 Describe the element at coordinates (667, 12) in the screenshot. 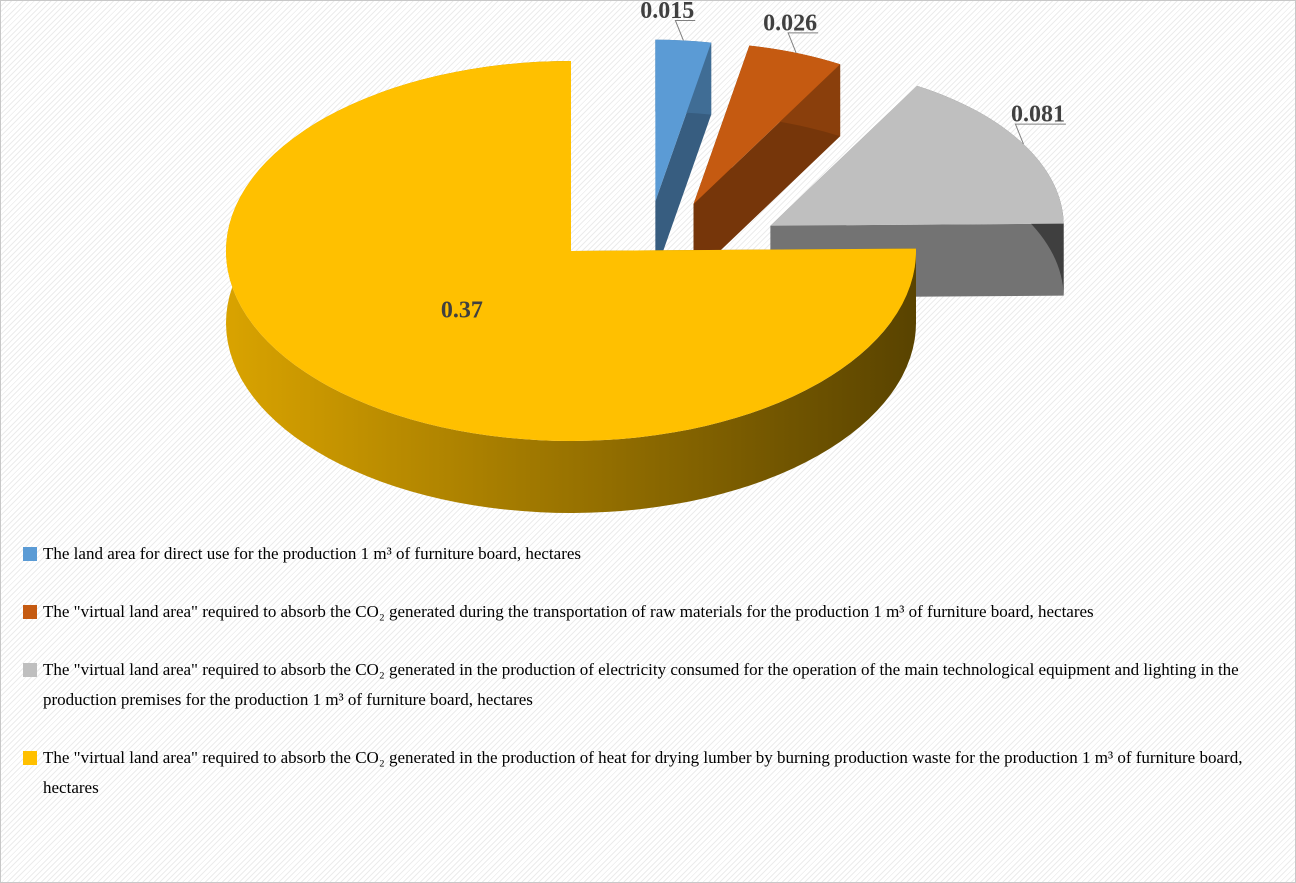

I see `data-label: 0.015` at that location.